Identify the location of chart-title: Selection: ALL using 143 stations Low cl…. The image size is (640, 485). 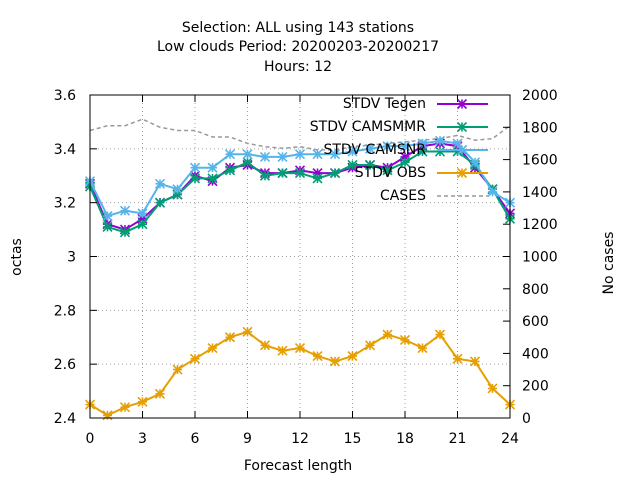
(298, 47).